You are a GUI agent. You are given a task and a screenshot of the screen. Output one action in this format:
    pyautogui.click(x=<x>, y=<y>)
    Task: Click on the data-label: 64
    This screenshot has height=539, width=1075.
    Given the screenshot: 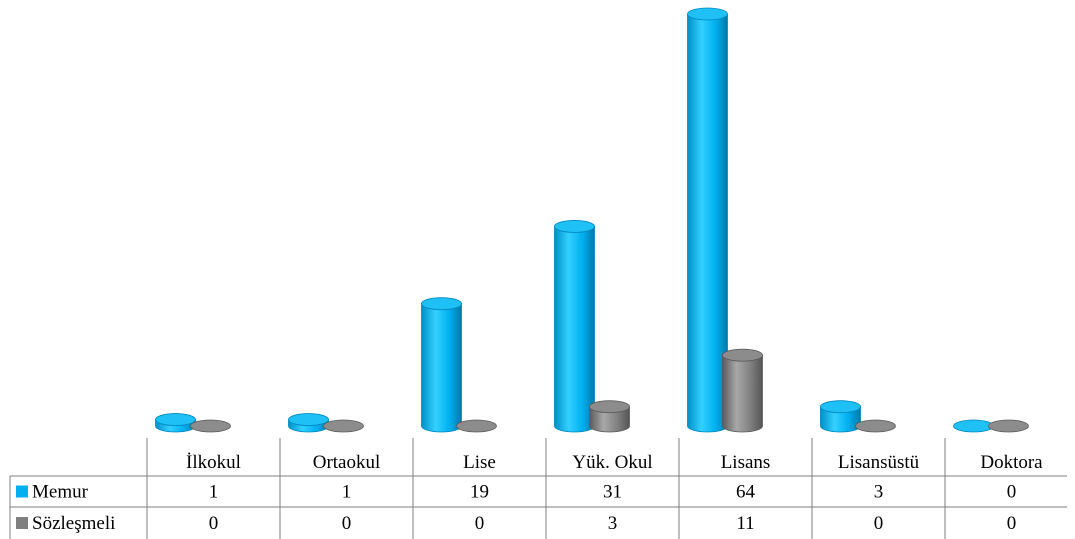 What is the action you would take?
    pyautogui.click(x=746, y=492)
    